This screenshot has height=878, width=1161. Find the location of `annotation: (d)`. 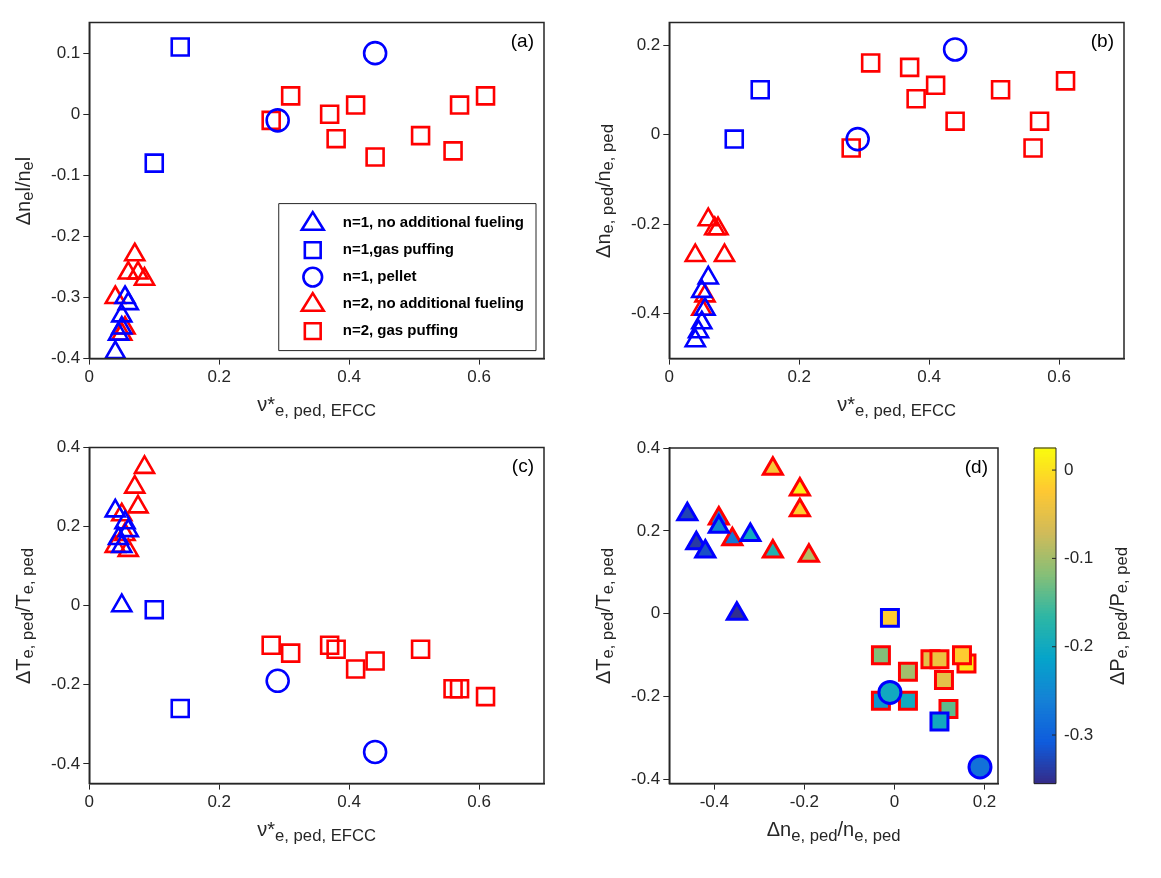

annotation: (d) is located at coordinates (976, 466).